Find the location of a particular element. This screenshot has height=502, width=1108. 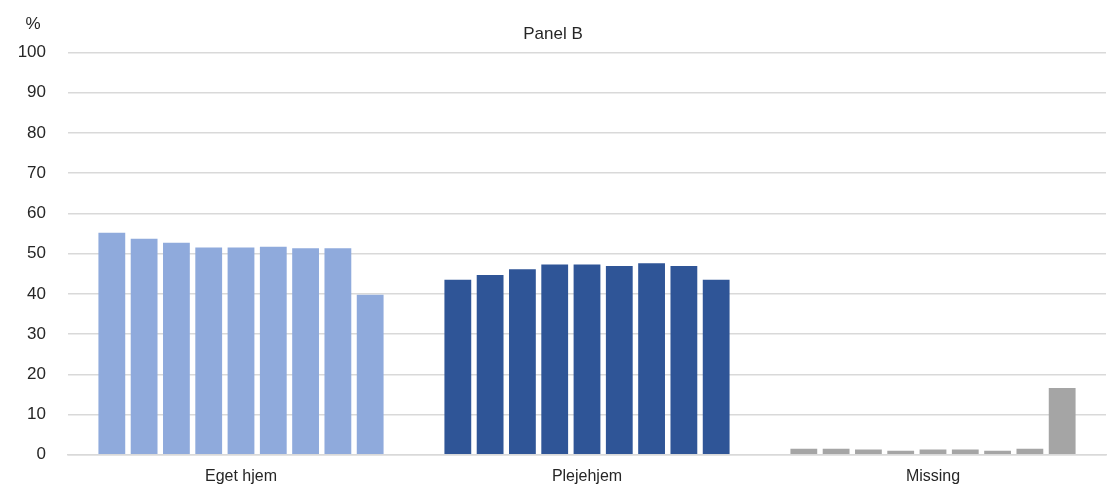

y-tick-label: 80 is located at coordinates (36, 132).